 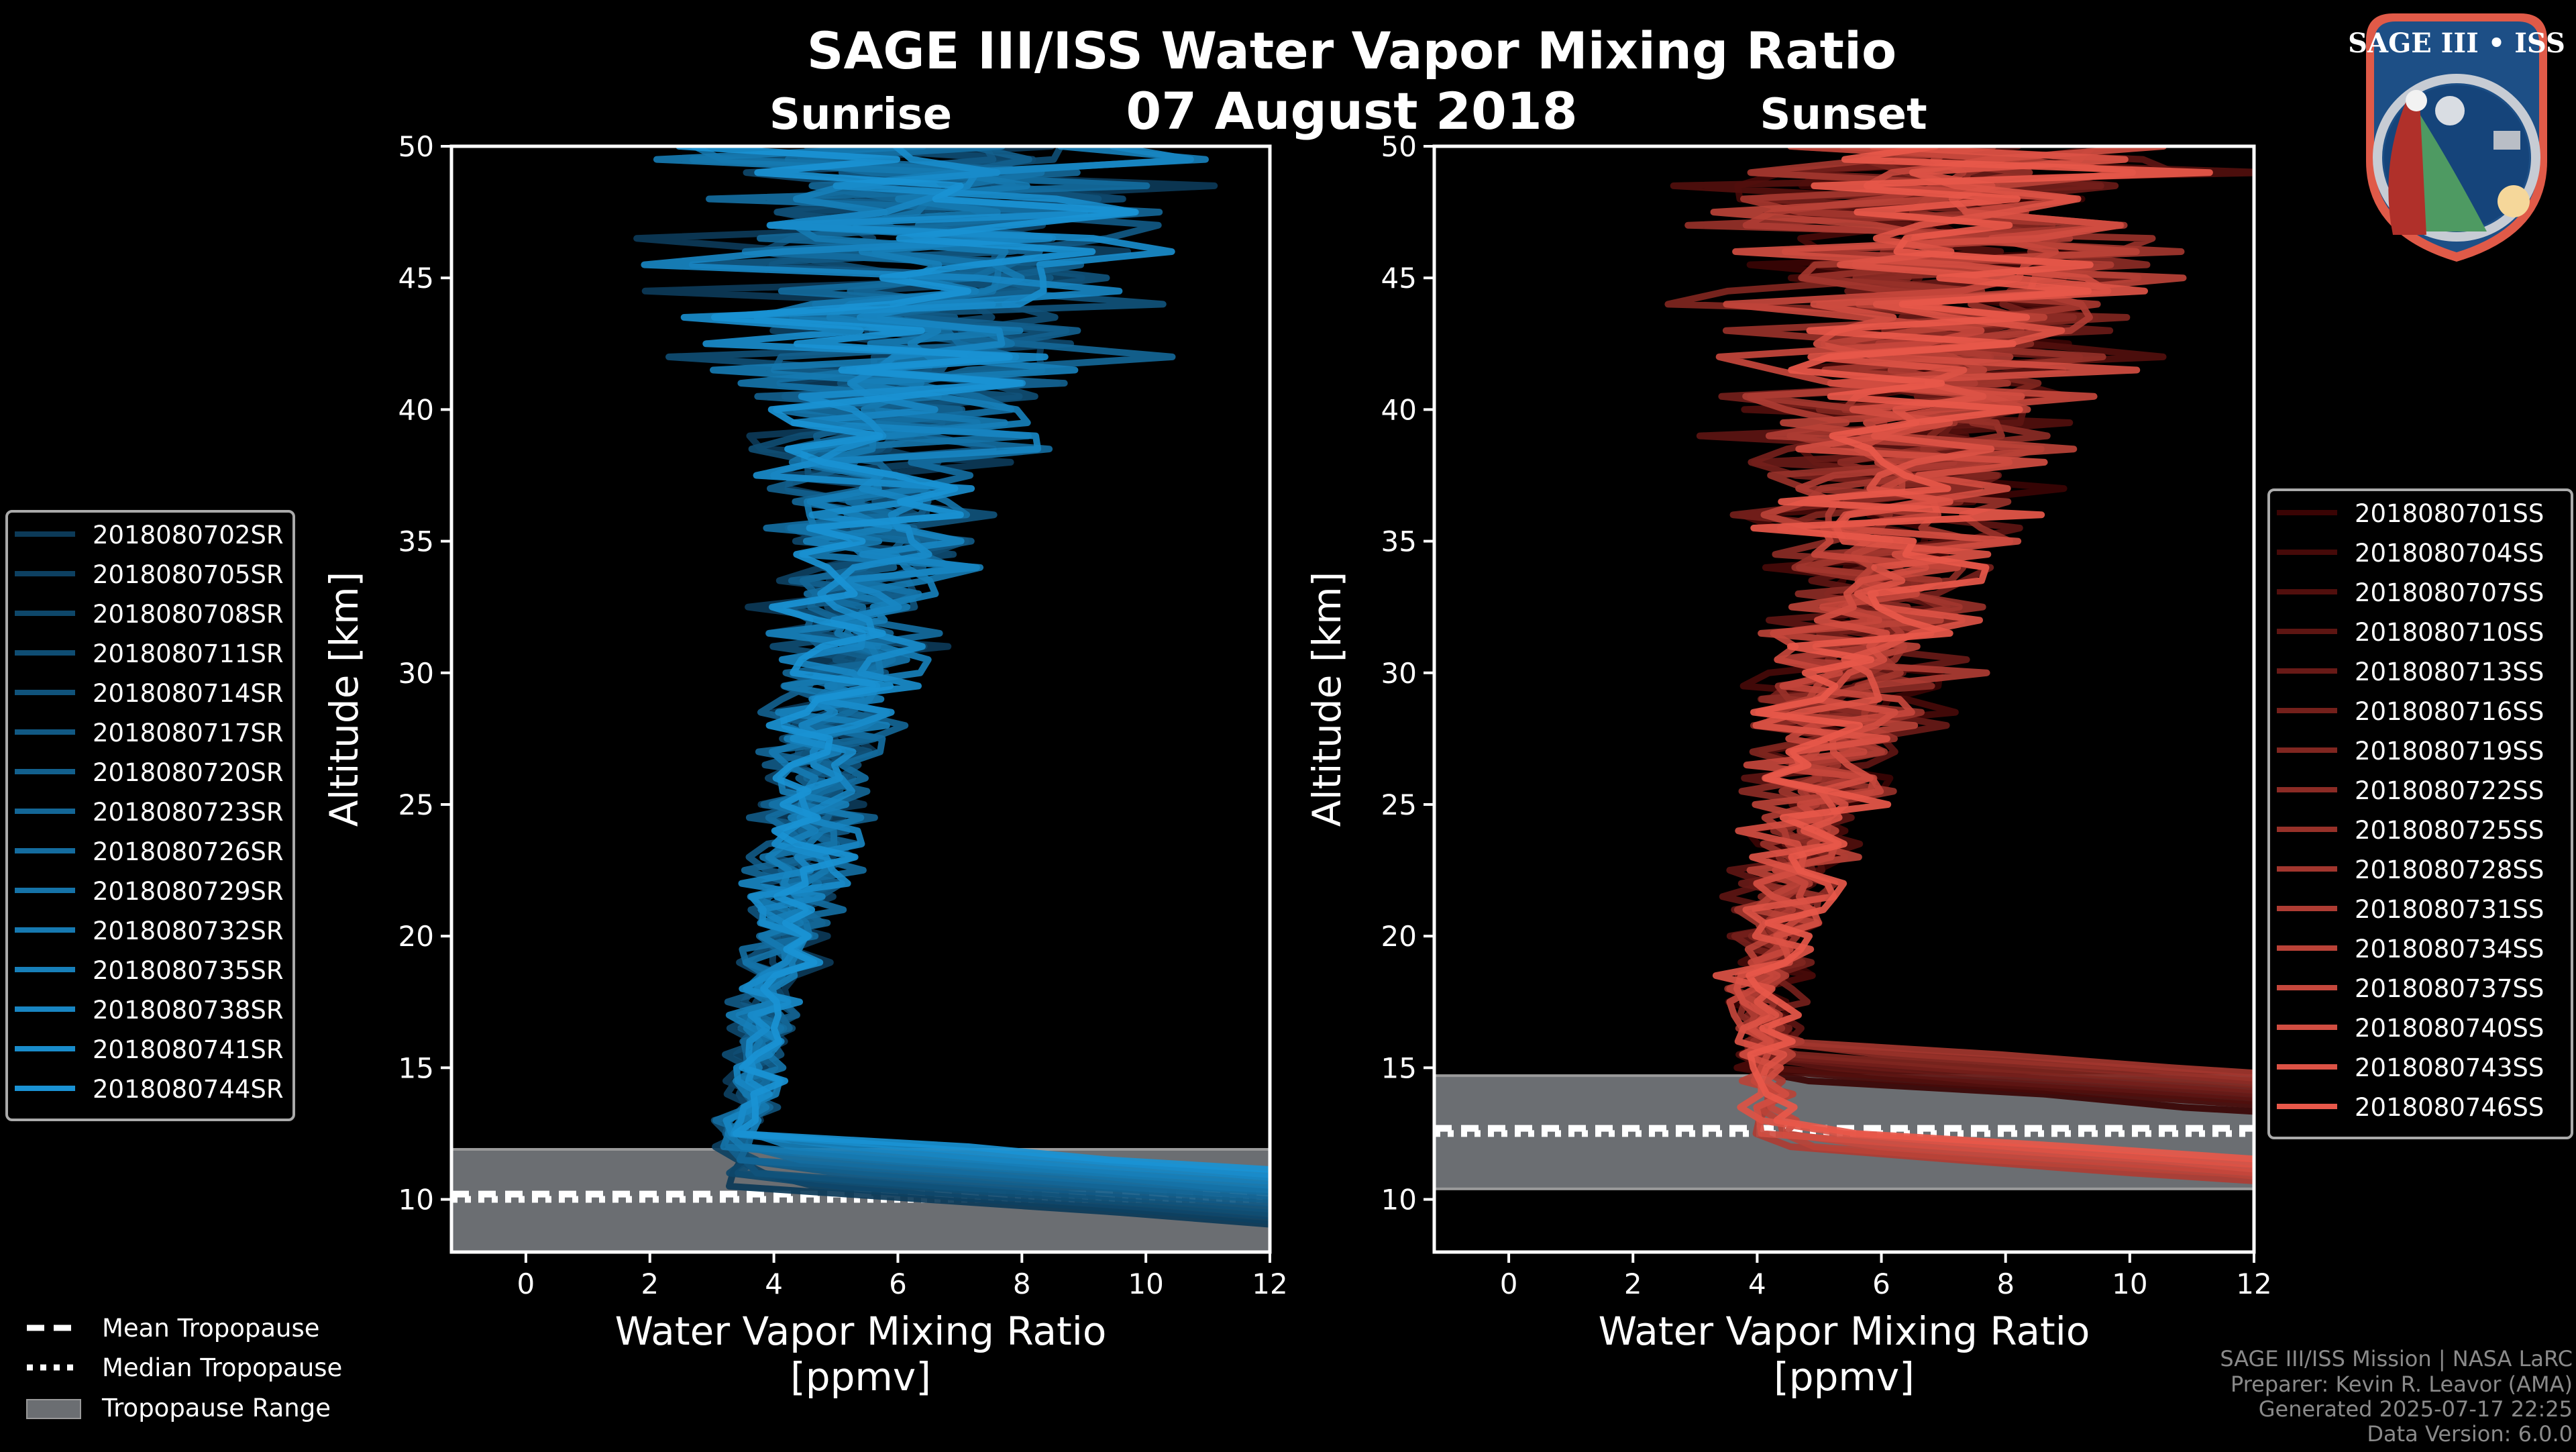 What do you see at coordinates (2449, 950) in the screenshot?
I see `legend-label-2018080734SS: 2018080734SS` at bounding box center [2449, 950].